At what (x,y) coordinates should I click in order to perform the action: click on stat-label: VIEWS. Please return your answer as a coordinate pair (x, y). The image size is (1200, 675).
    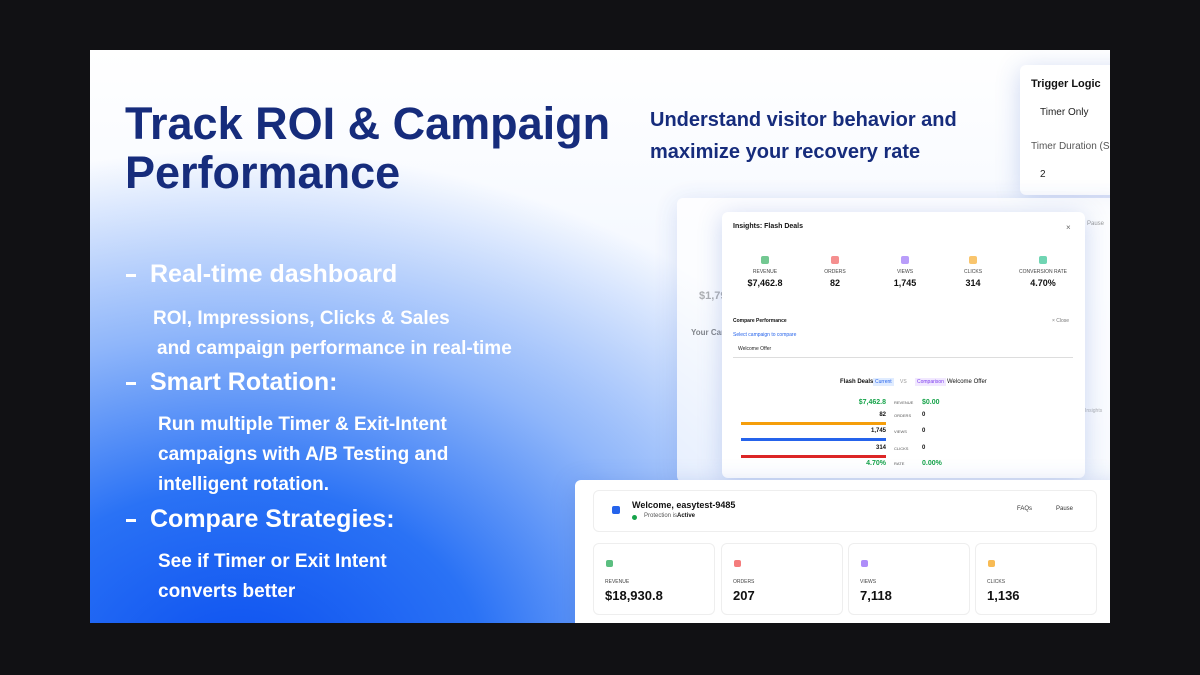
    Looking at the image, I should click on (868, 582).